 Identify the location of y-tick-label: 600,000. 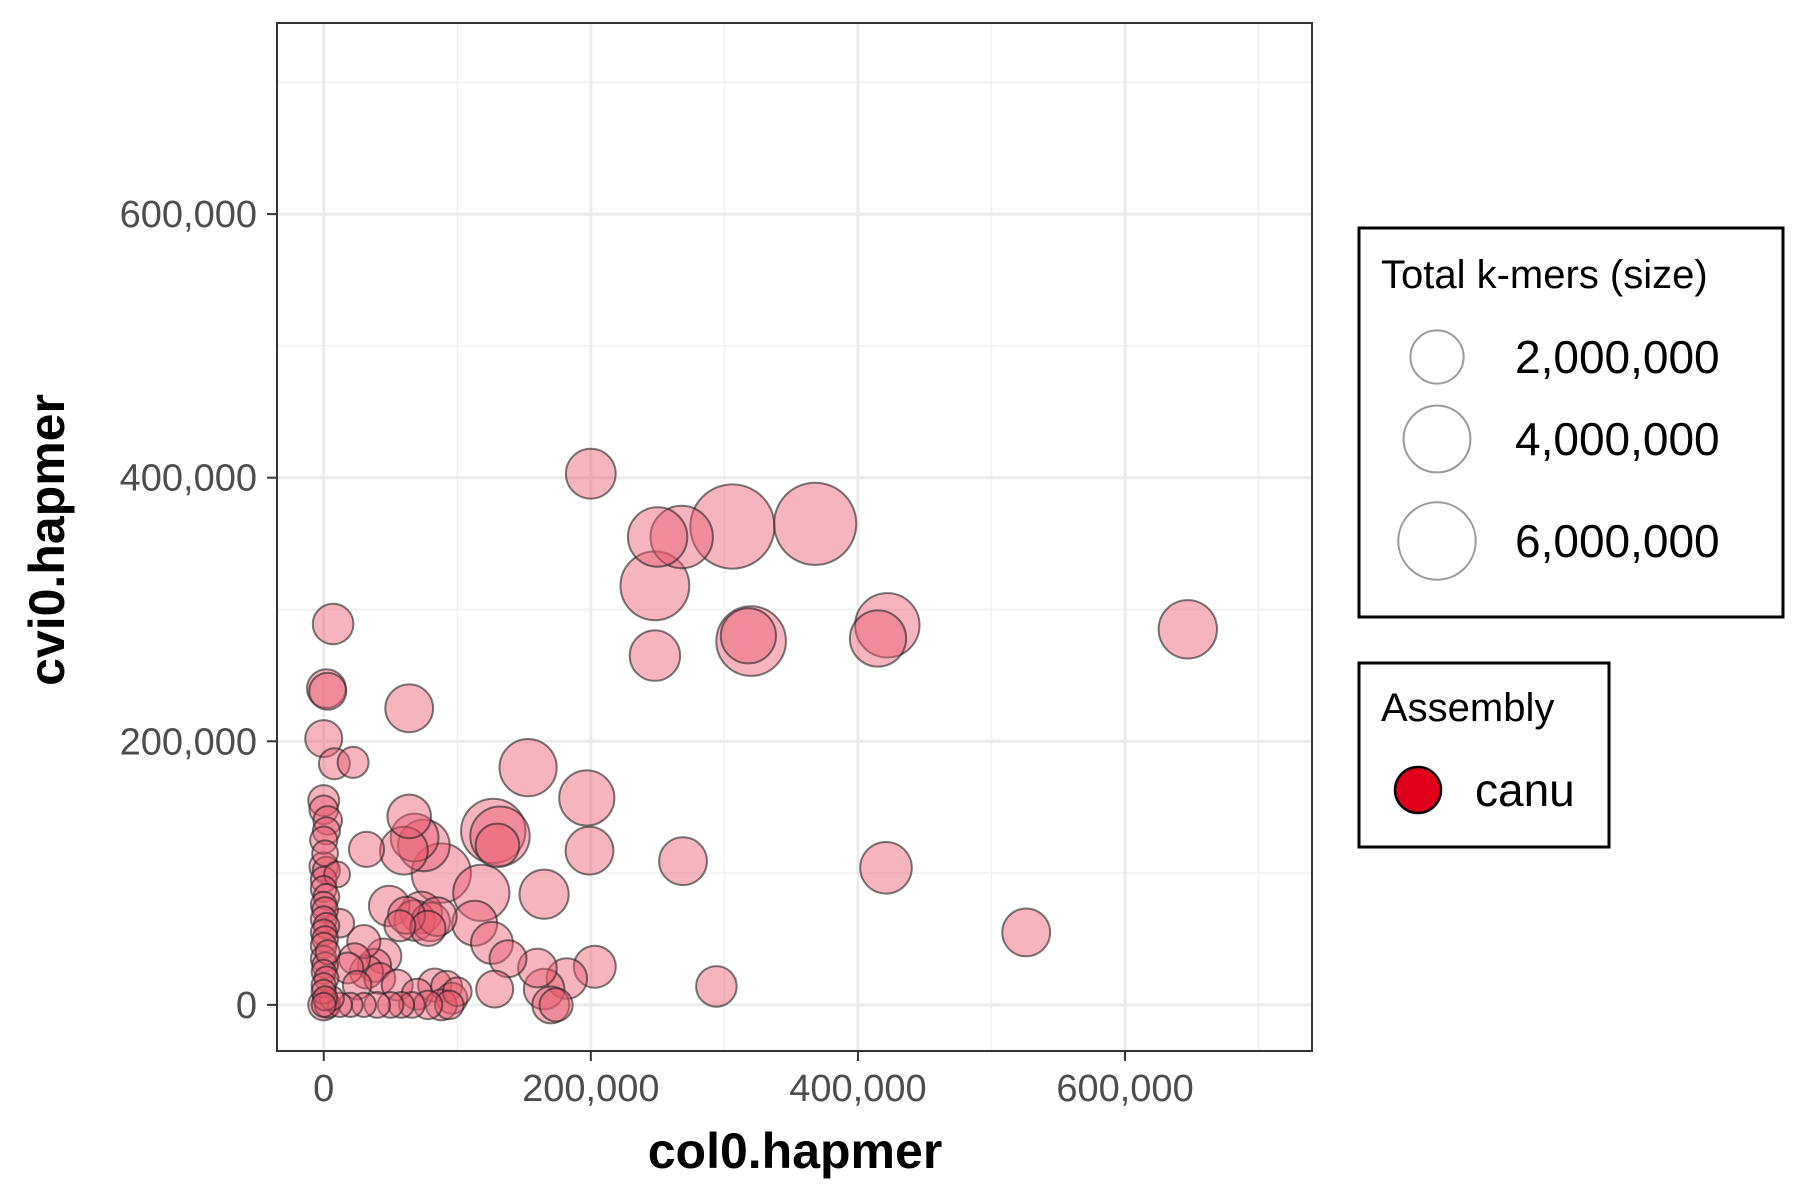
(188, 215).